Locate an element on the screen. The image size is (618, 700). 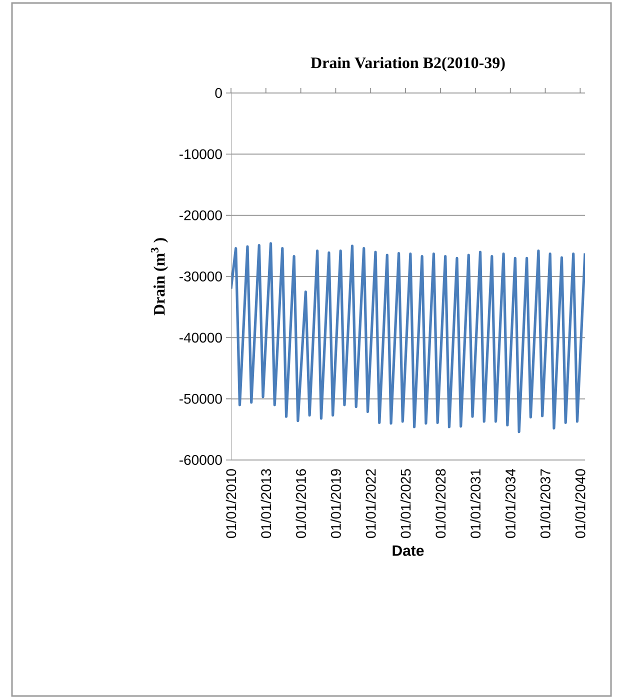
y-tick-label: 0 is located at coordinates (218, 93).